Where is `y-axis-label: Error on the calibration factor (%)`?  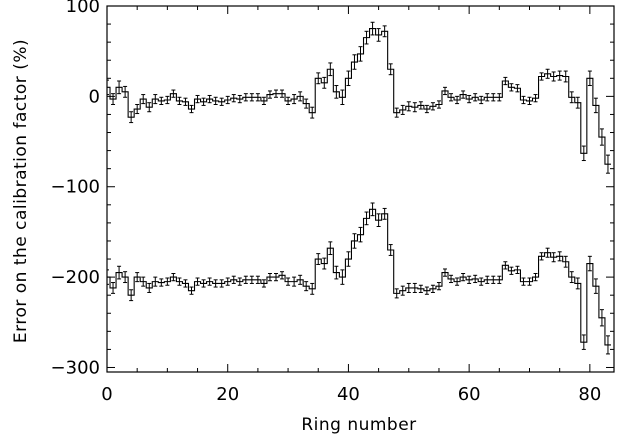
y-axis-label: Error on the calibration factor (%) is located at coordinates (21, 191).